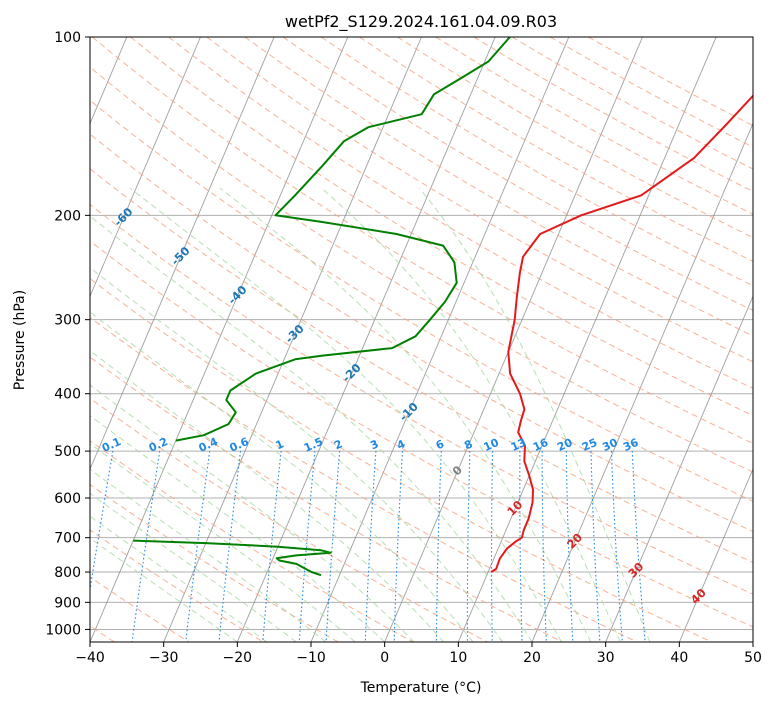 Image resolution: width=775 pixels, height=708 pixels. I want to click on mixing-ratio-label: 20, so click(565, 445).